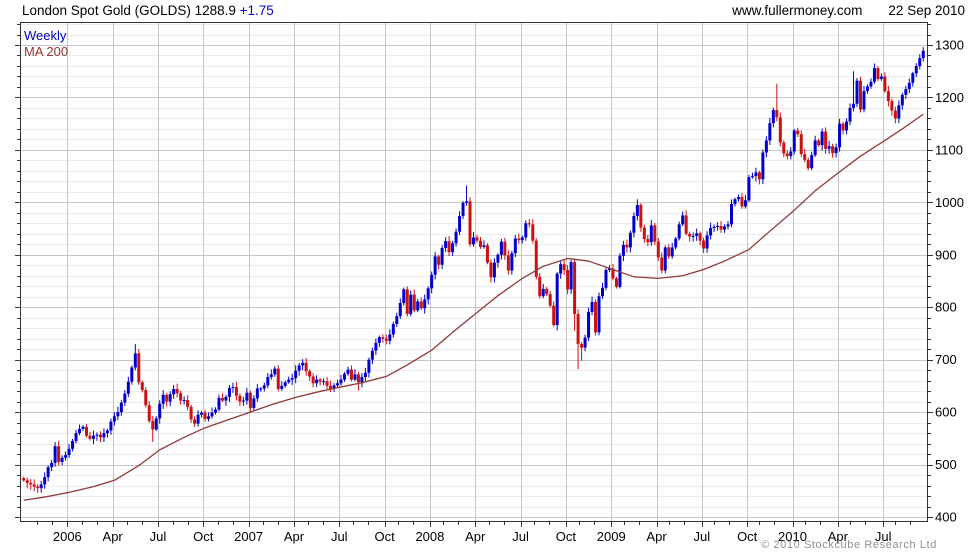 Image resolution: width=980 pixels, height=560 pixels. What do you see at coordinates (67, 536) in the screenshot?
I see `x-axis-label: 2006` at bounding box center [67, 536].